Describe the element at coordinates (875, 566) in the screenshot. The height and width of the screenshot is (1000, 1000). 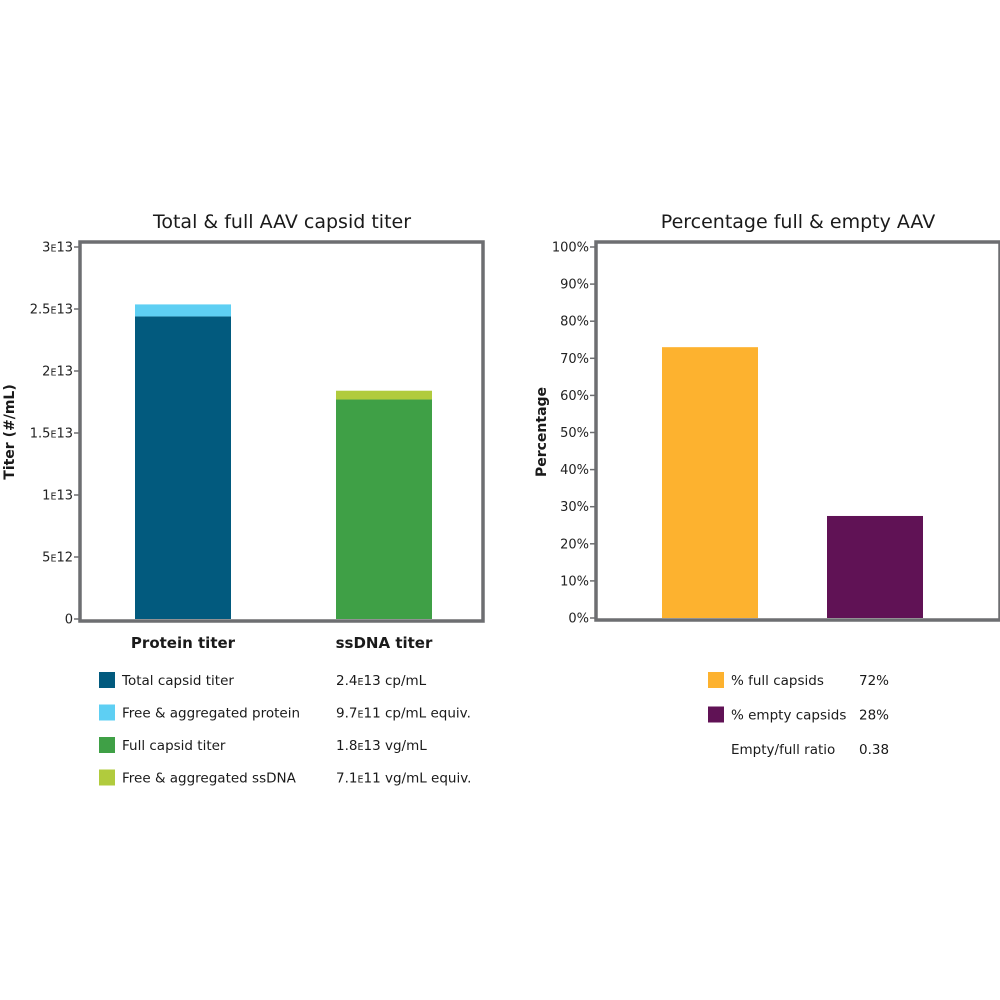
I see `bar--empty-capsids` at that location.